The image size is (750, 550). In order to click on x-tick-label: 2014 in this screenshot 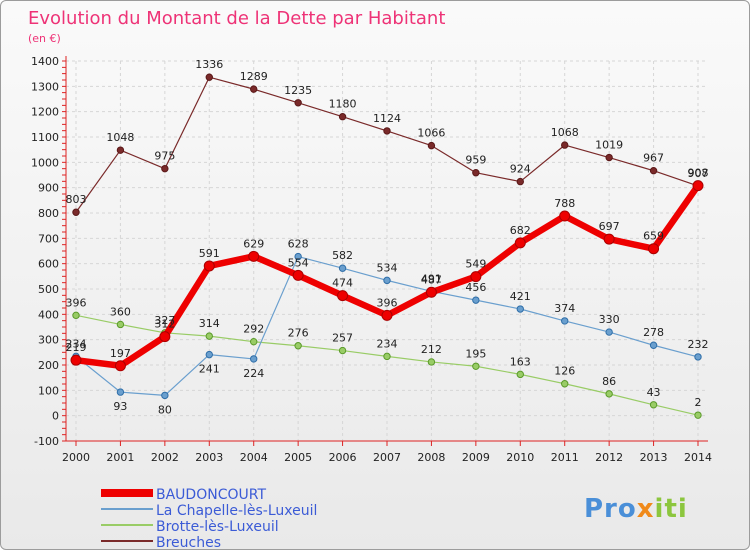, I will do `click(698, 457)`.